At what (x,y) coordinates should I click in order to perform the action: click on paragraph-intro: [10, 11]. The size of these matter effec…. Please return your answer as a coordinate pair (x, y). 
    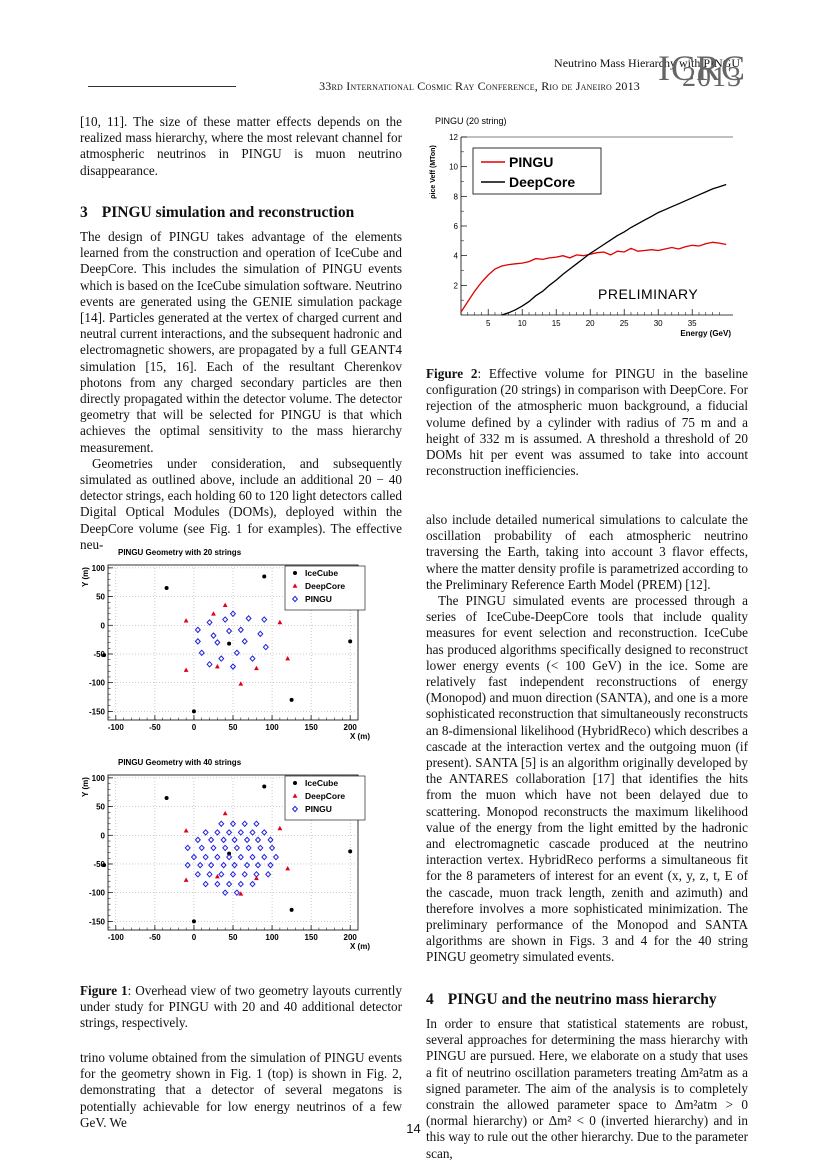
    Looking at the image, I should click on (241, 146).